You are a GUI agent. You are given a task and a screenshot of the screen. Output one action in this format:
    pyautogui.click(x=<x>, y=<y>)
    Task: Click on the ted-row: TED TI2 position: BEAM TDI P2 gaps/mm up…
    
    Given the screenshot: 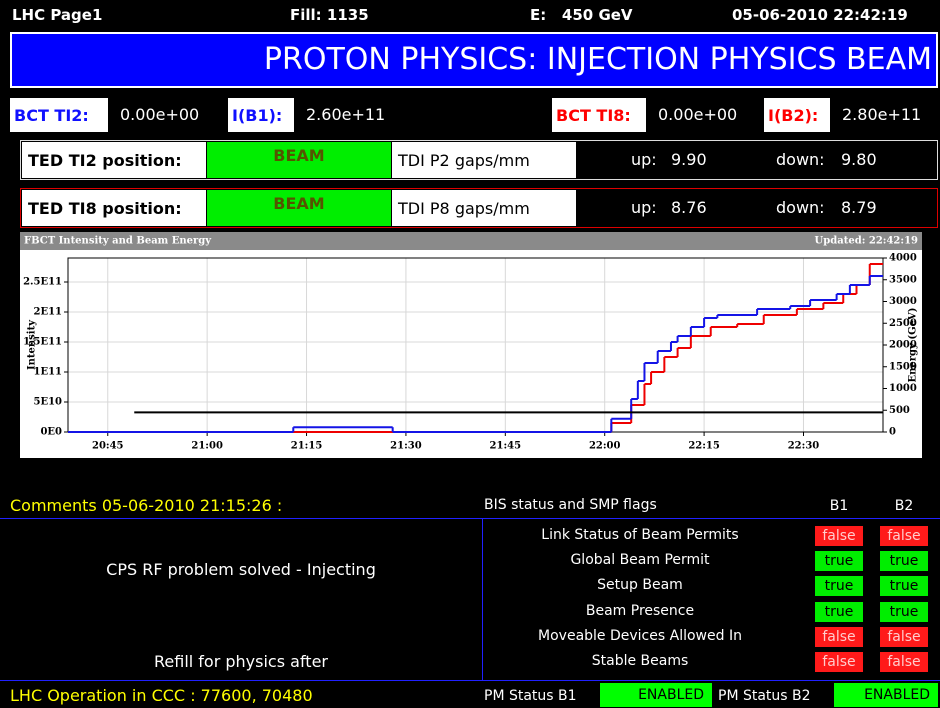 What is the action you would take?
    pyautogui.click(x=479, y=160)
    